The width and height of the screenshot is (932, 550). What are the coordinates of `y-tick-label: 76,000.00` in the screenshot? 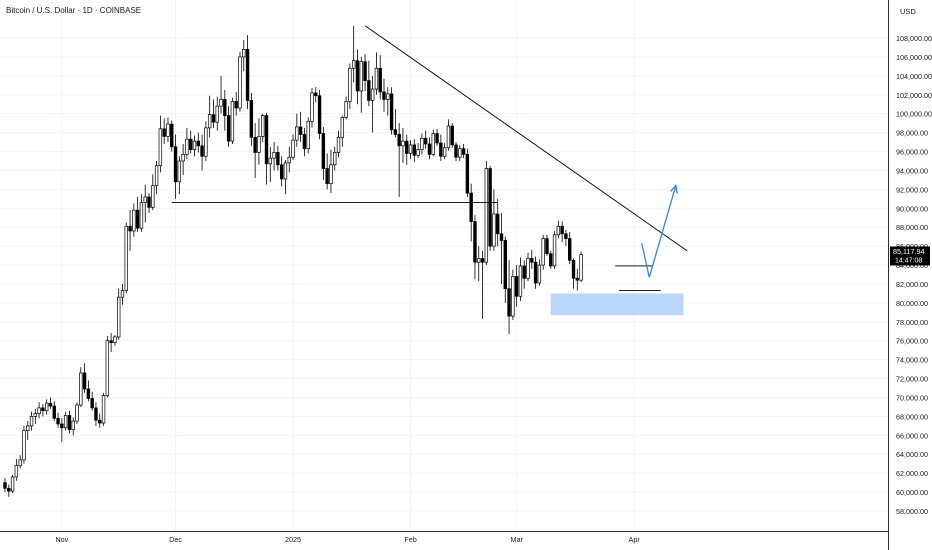 It's located at (912, 341).